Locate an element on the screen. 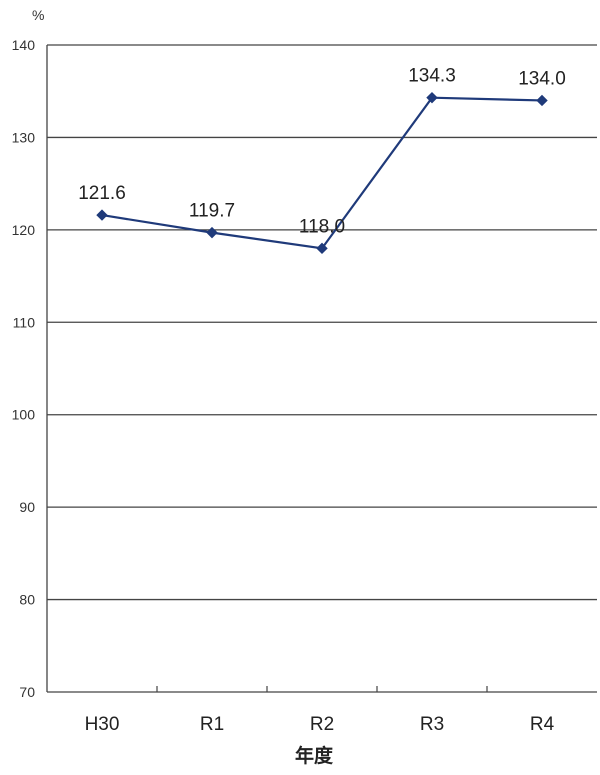 Image resolution: width=600 pixels, height=775 pixels. y-axis-unit-label: % is located at coordinates (38, 15).